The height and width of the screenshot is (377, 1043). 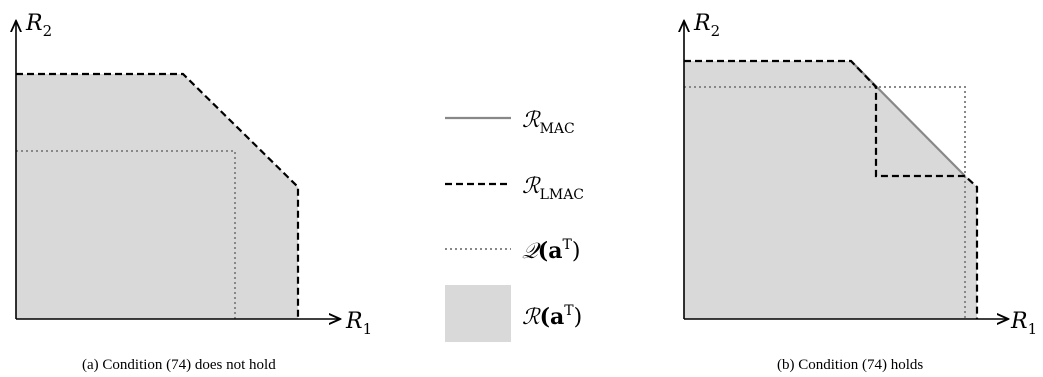 I want to click on panel-a-x-label: R1, so click(x=358, y=323).